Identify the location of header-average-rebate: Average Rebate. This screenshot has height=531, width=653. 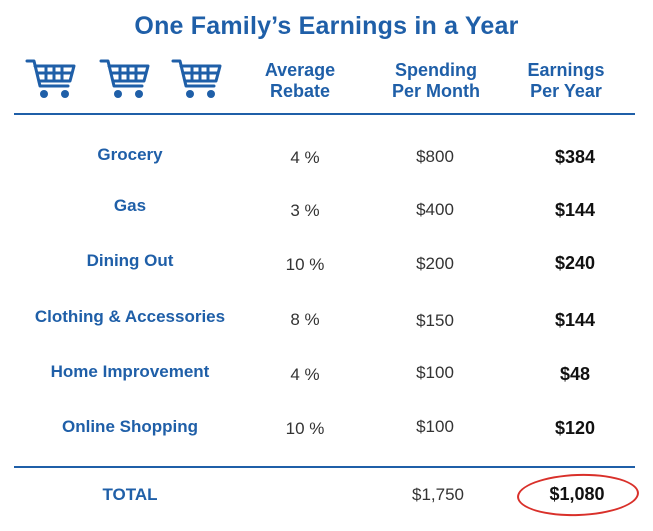
(300, 80).